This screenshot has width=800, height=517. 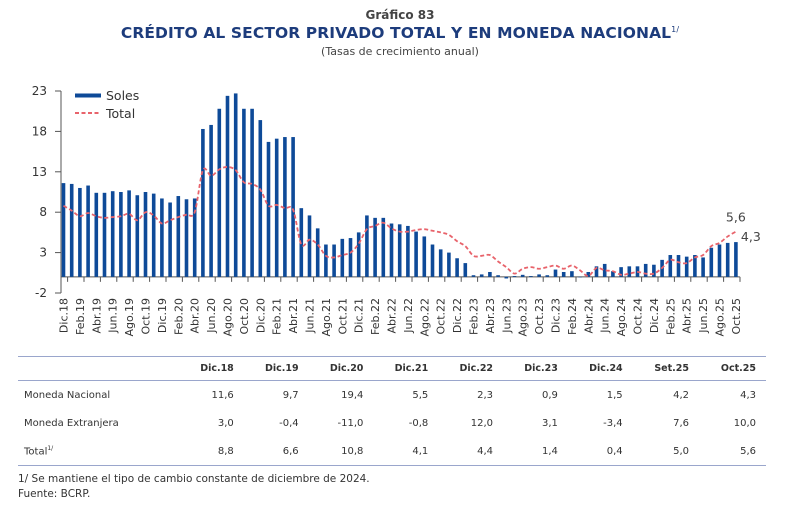 I want to click on row-label: Moneda Nacional, so click(x=67, y=395).